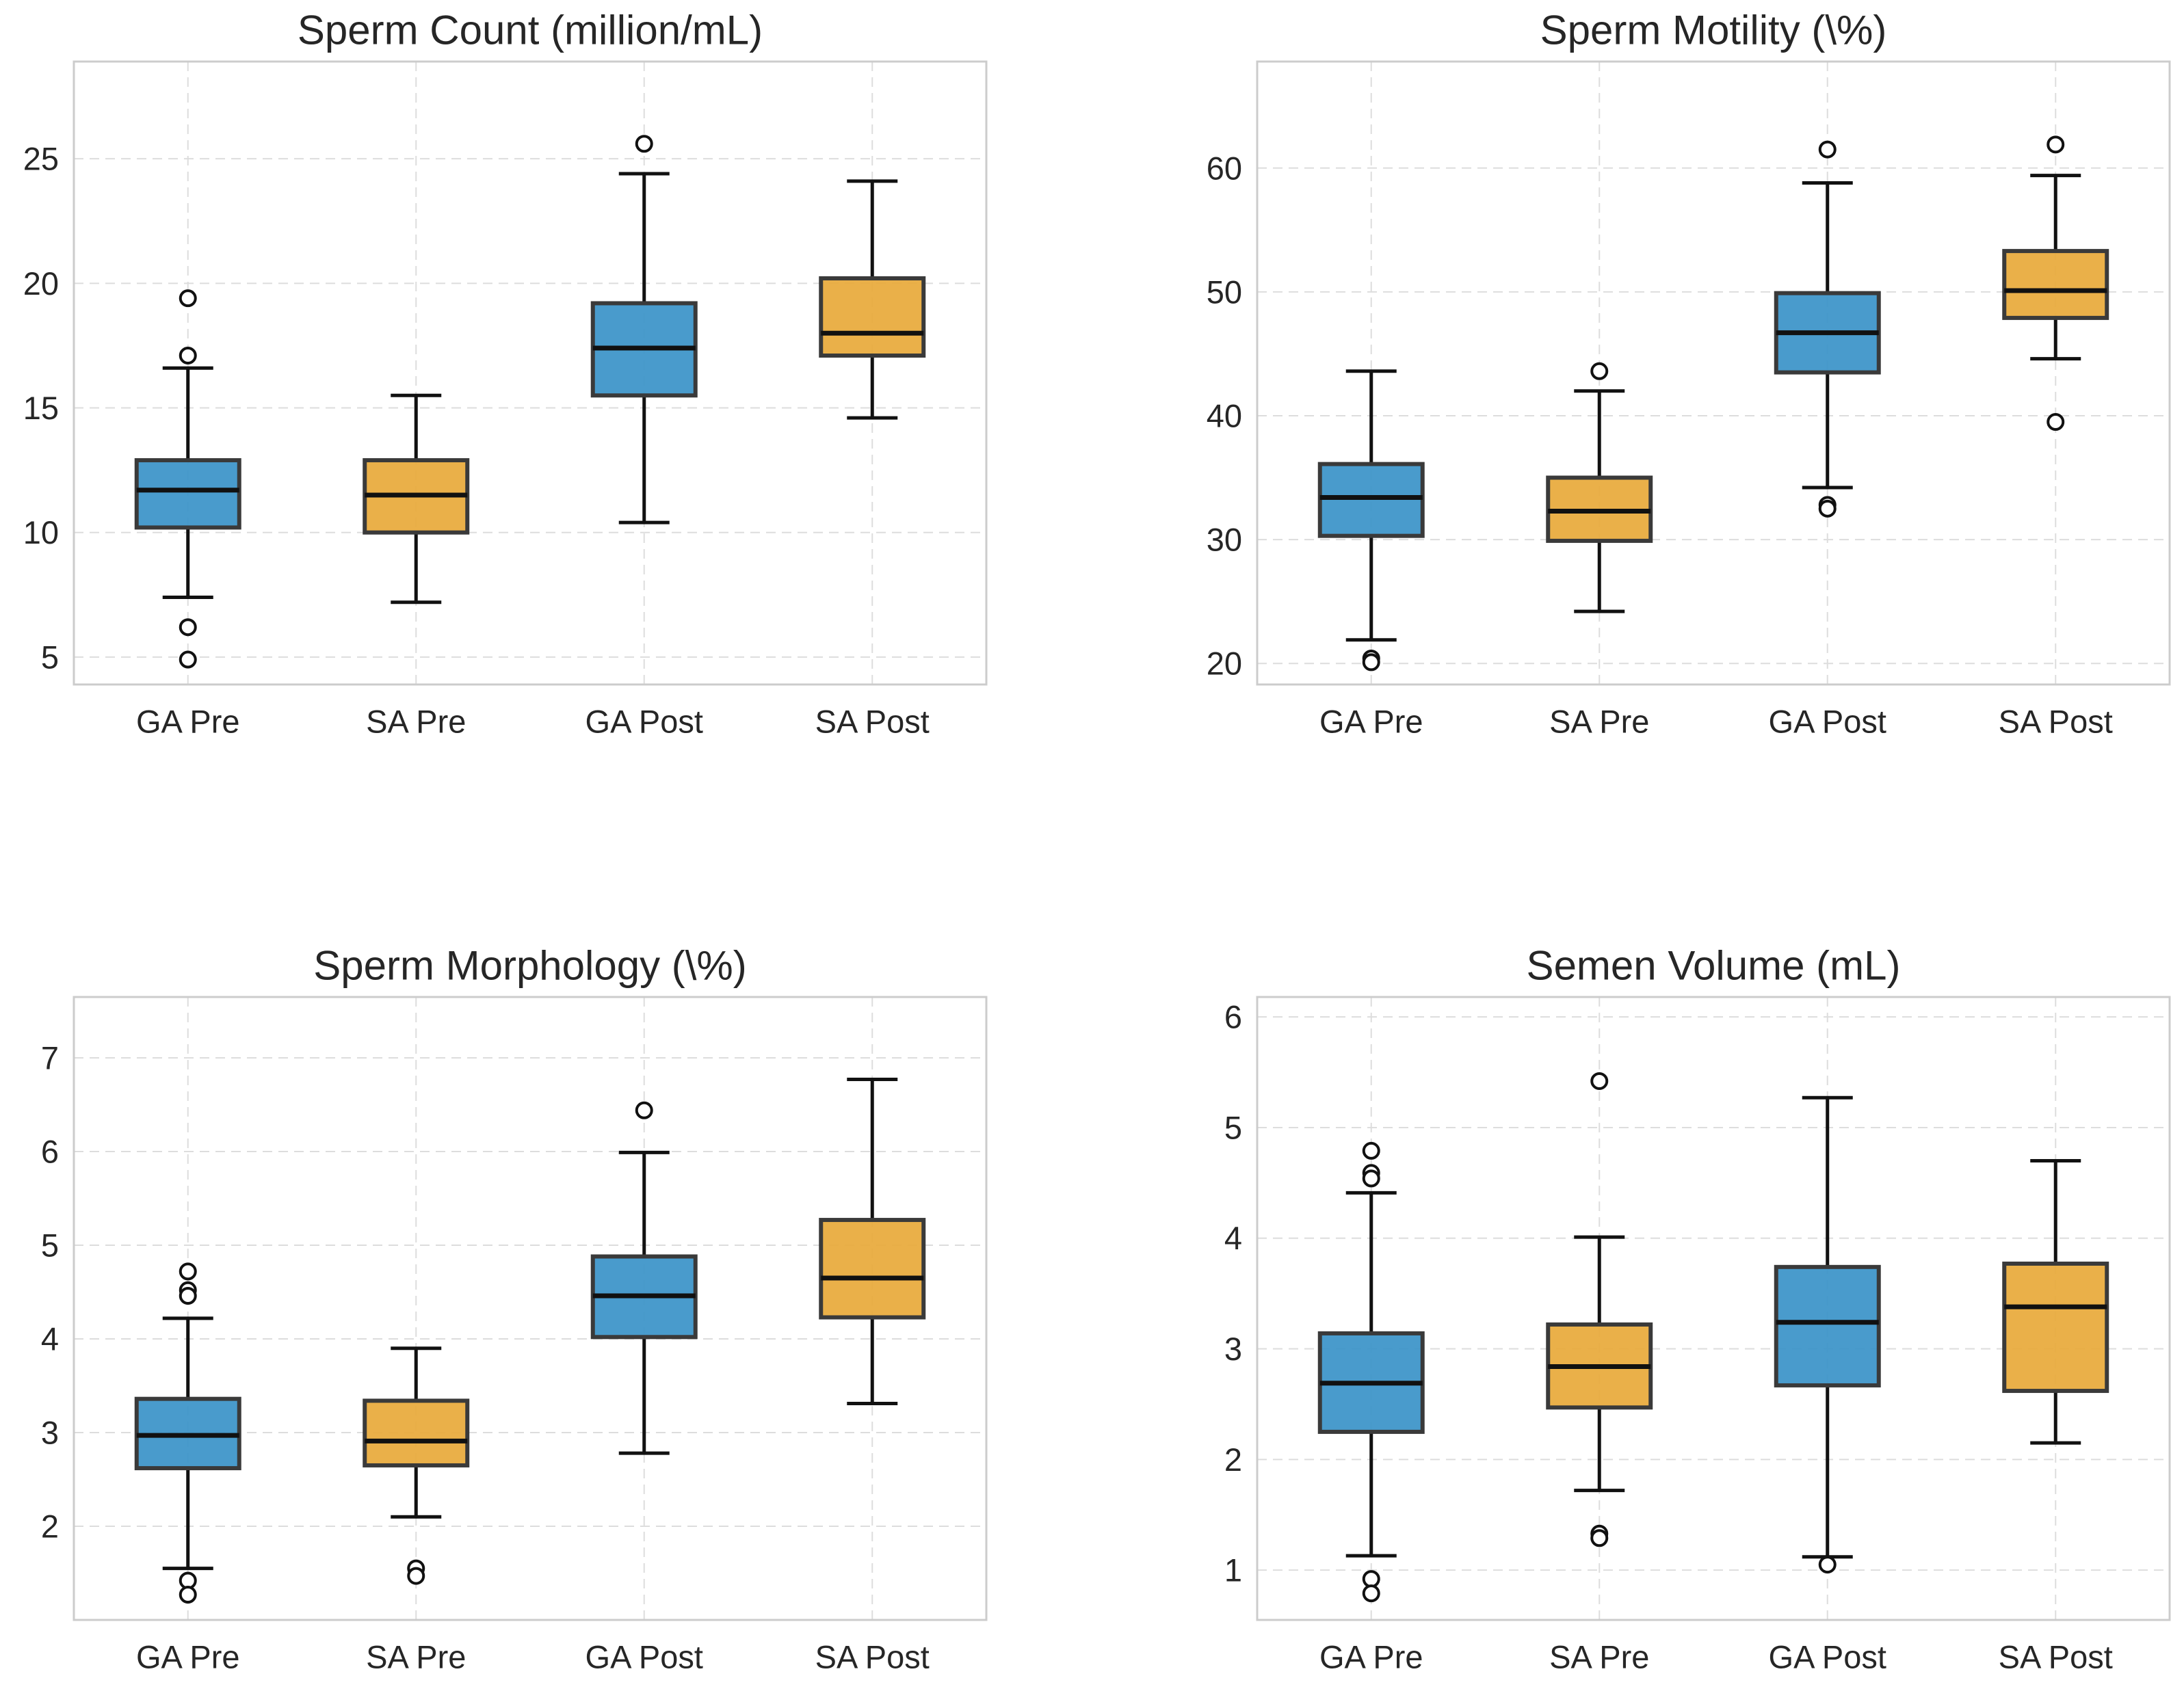  Describe the element at coordinates (530, 30) in the screenshot. I see `chart-title: Sperm Count (million/mL)` at that location.